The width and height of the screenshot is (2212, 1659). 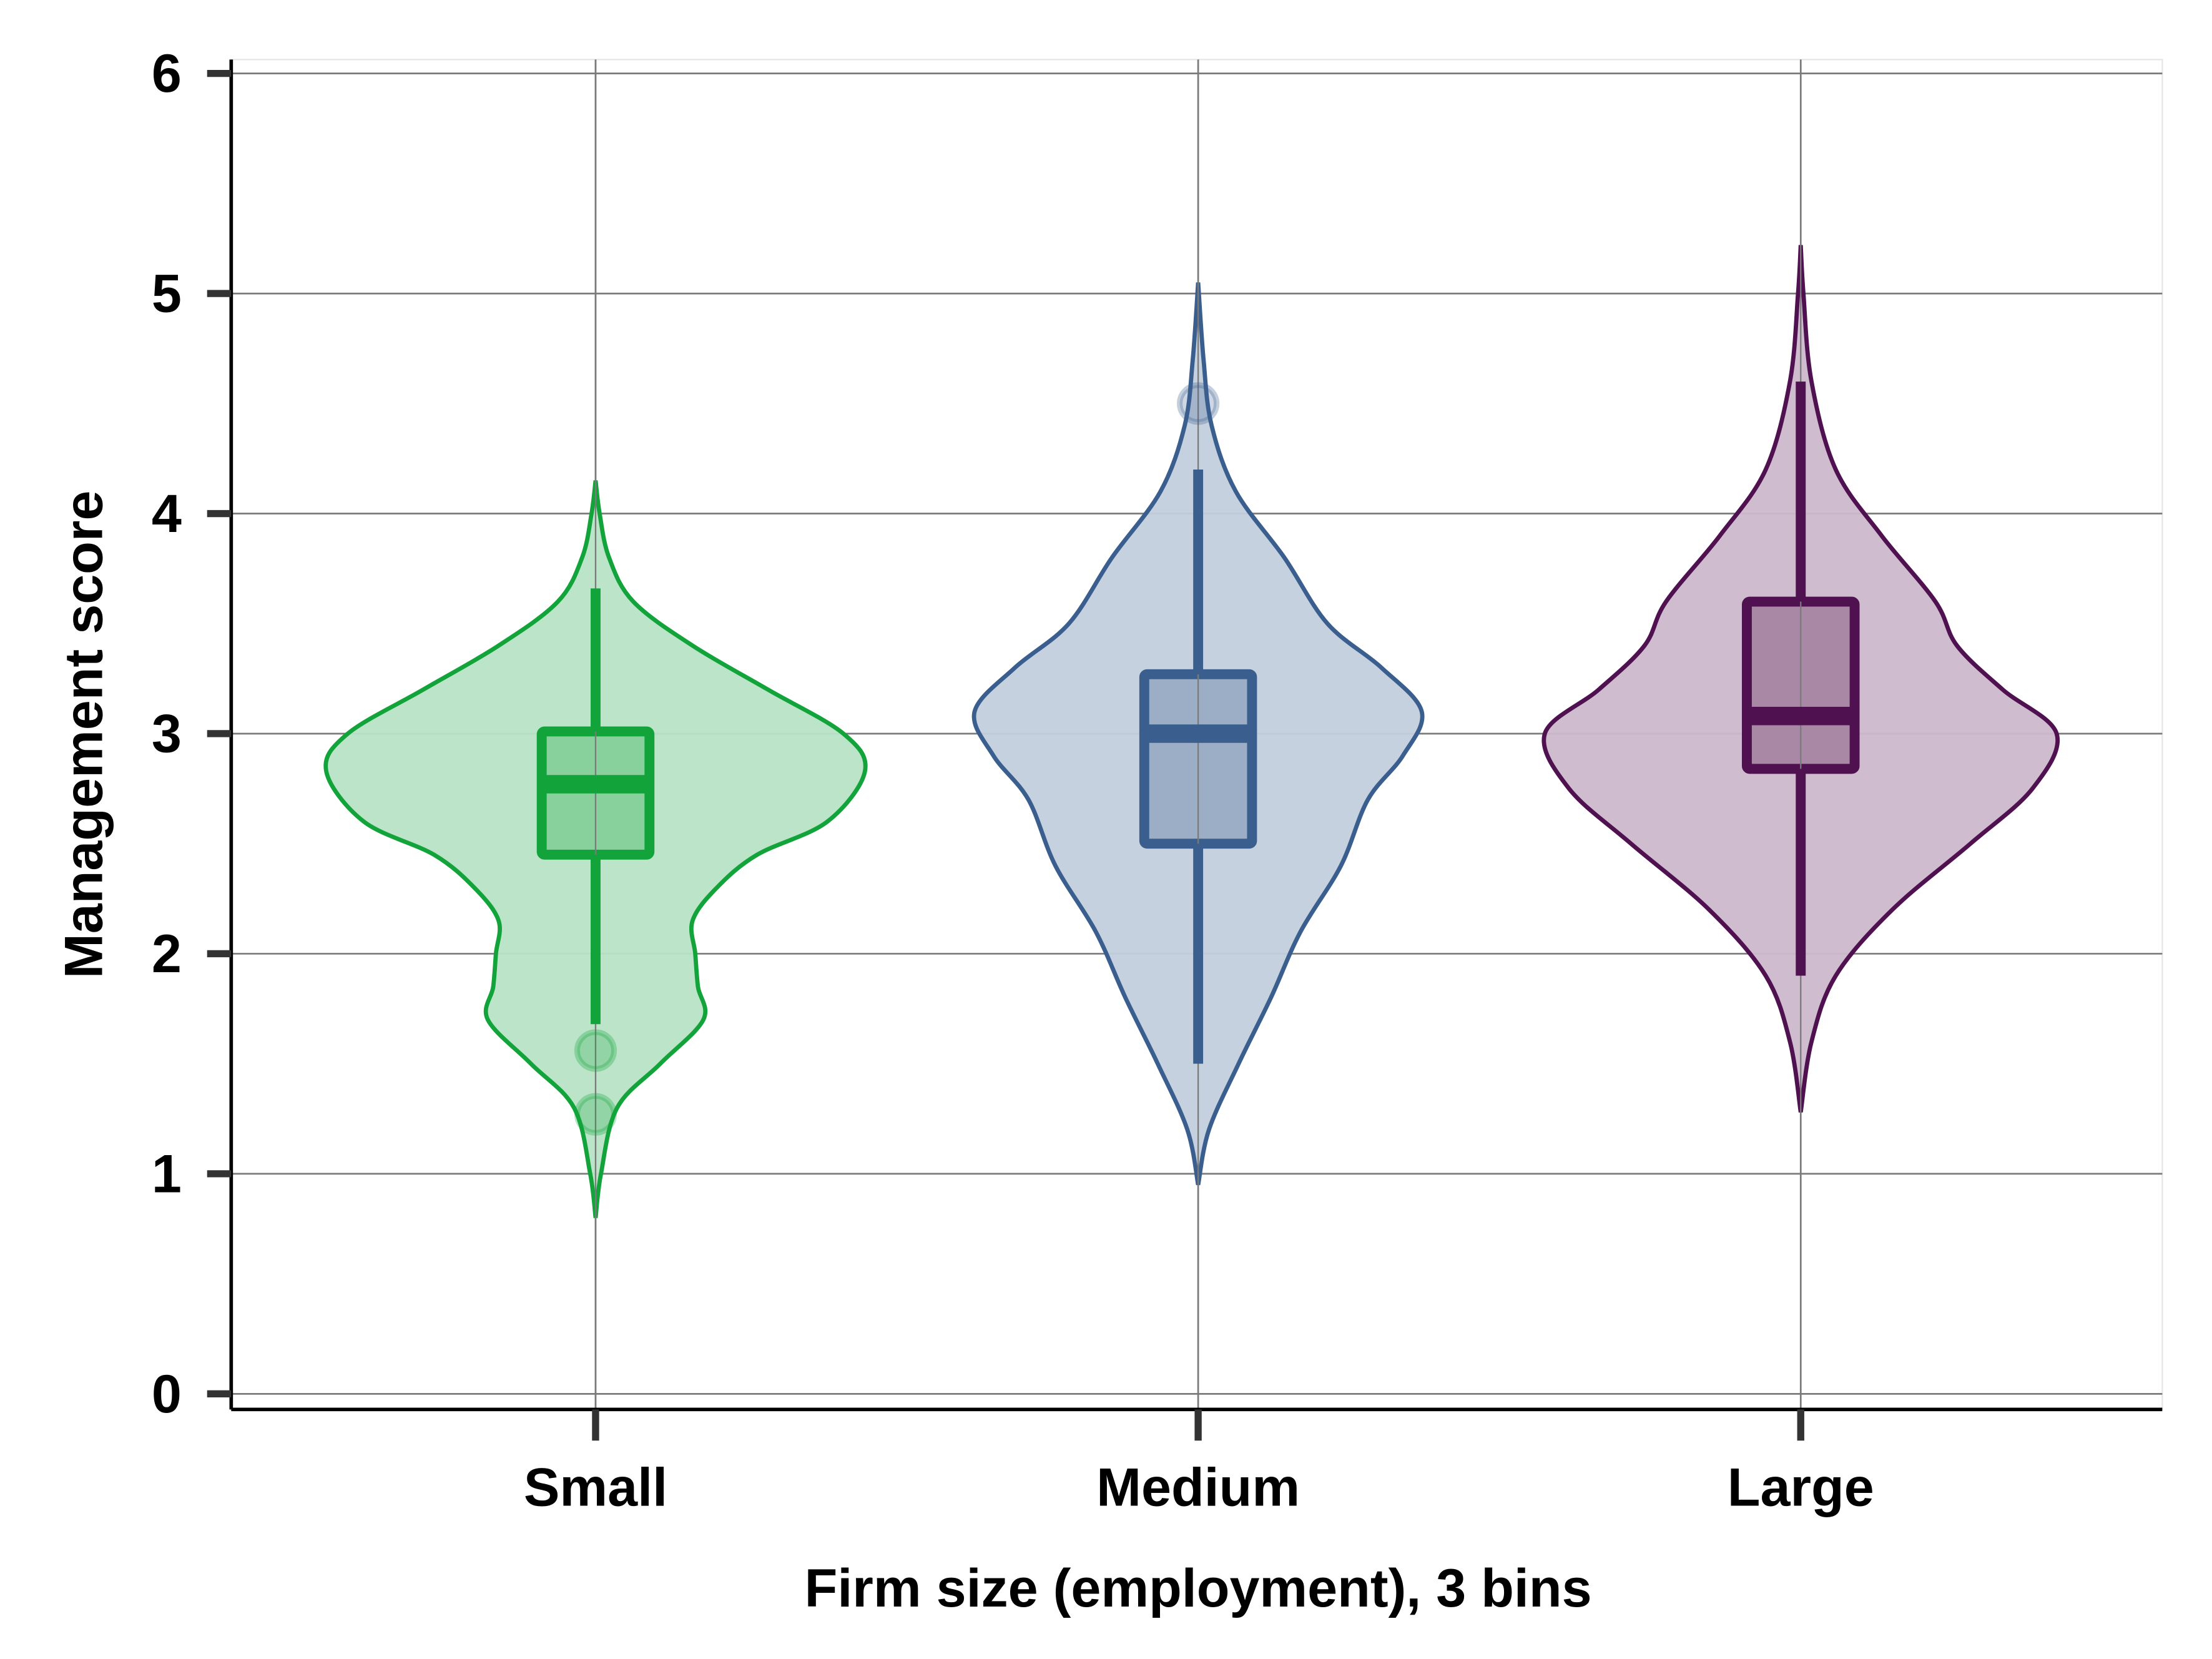 What do you see at coordinates (1198, 1488) in the screenshot?
I see `x-tick-label-medium: Medium` at bounding box center [1198, 1488].